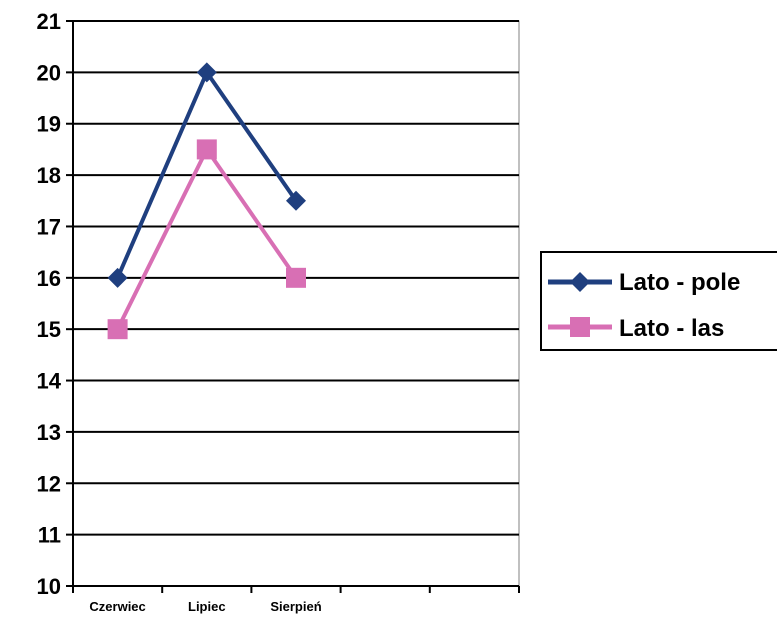 The image size is (777, 619). What do you see at coordinates (49, 124) in the screenshot?
I see `y-tick-label: 19` at bounding box center [49, 124].